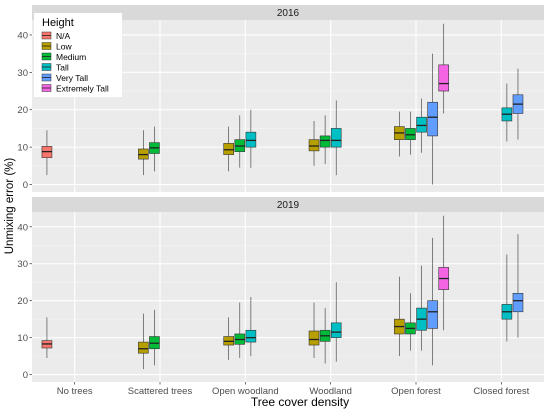 This screenshot has height=417, width=550. What do you see at coordinates (82, 89) in the screenshot?
I see `legend-item-label: Extremely Tall` at bounding box center [82, 89].